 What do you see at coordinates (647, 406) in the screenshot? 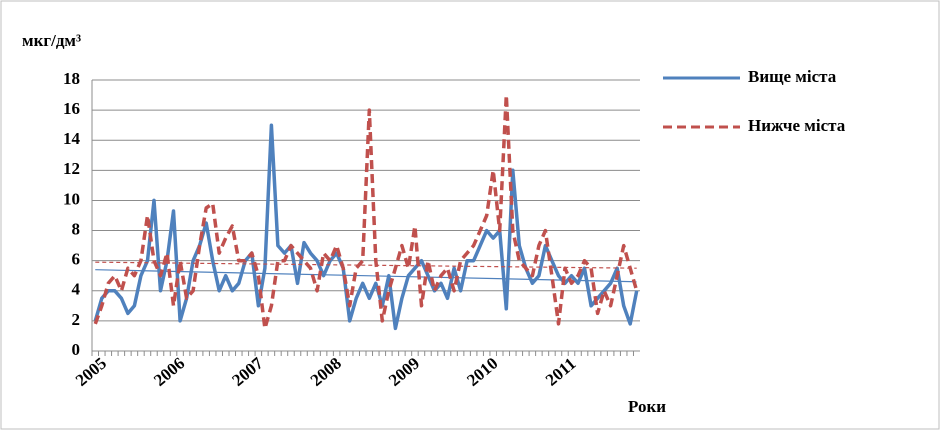
I see `x-axis-label: Роки` at bounding box center [647, 406].